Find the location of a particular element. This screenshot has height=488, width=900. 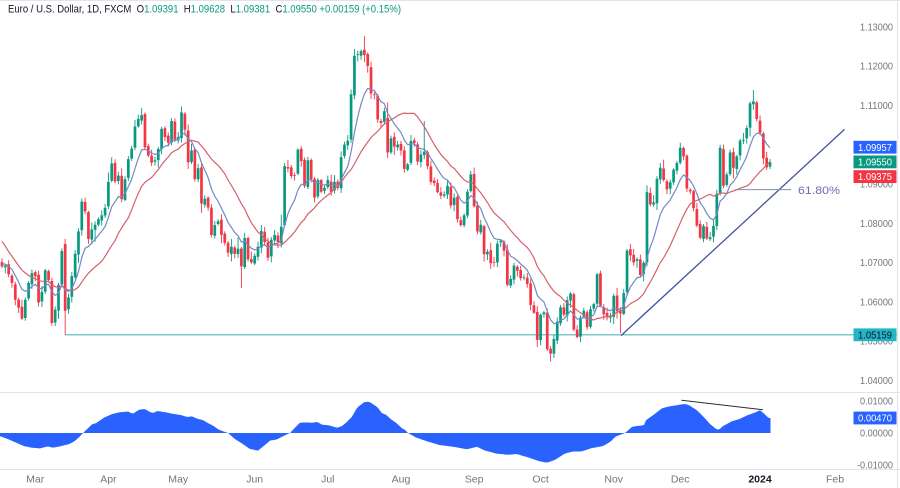

svg-text: 1.05159 is located at coordinates (875, 335).